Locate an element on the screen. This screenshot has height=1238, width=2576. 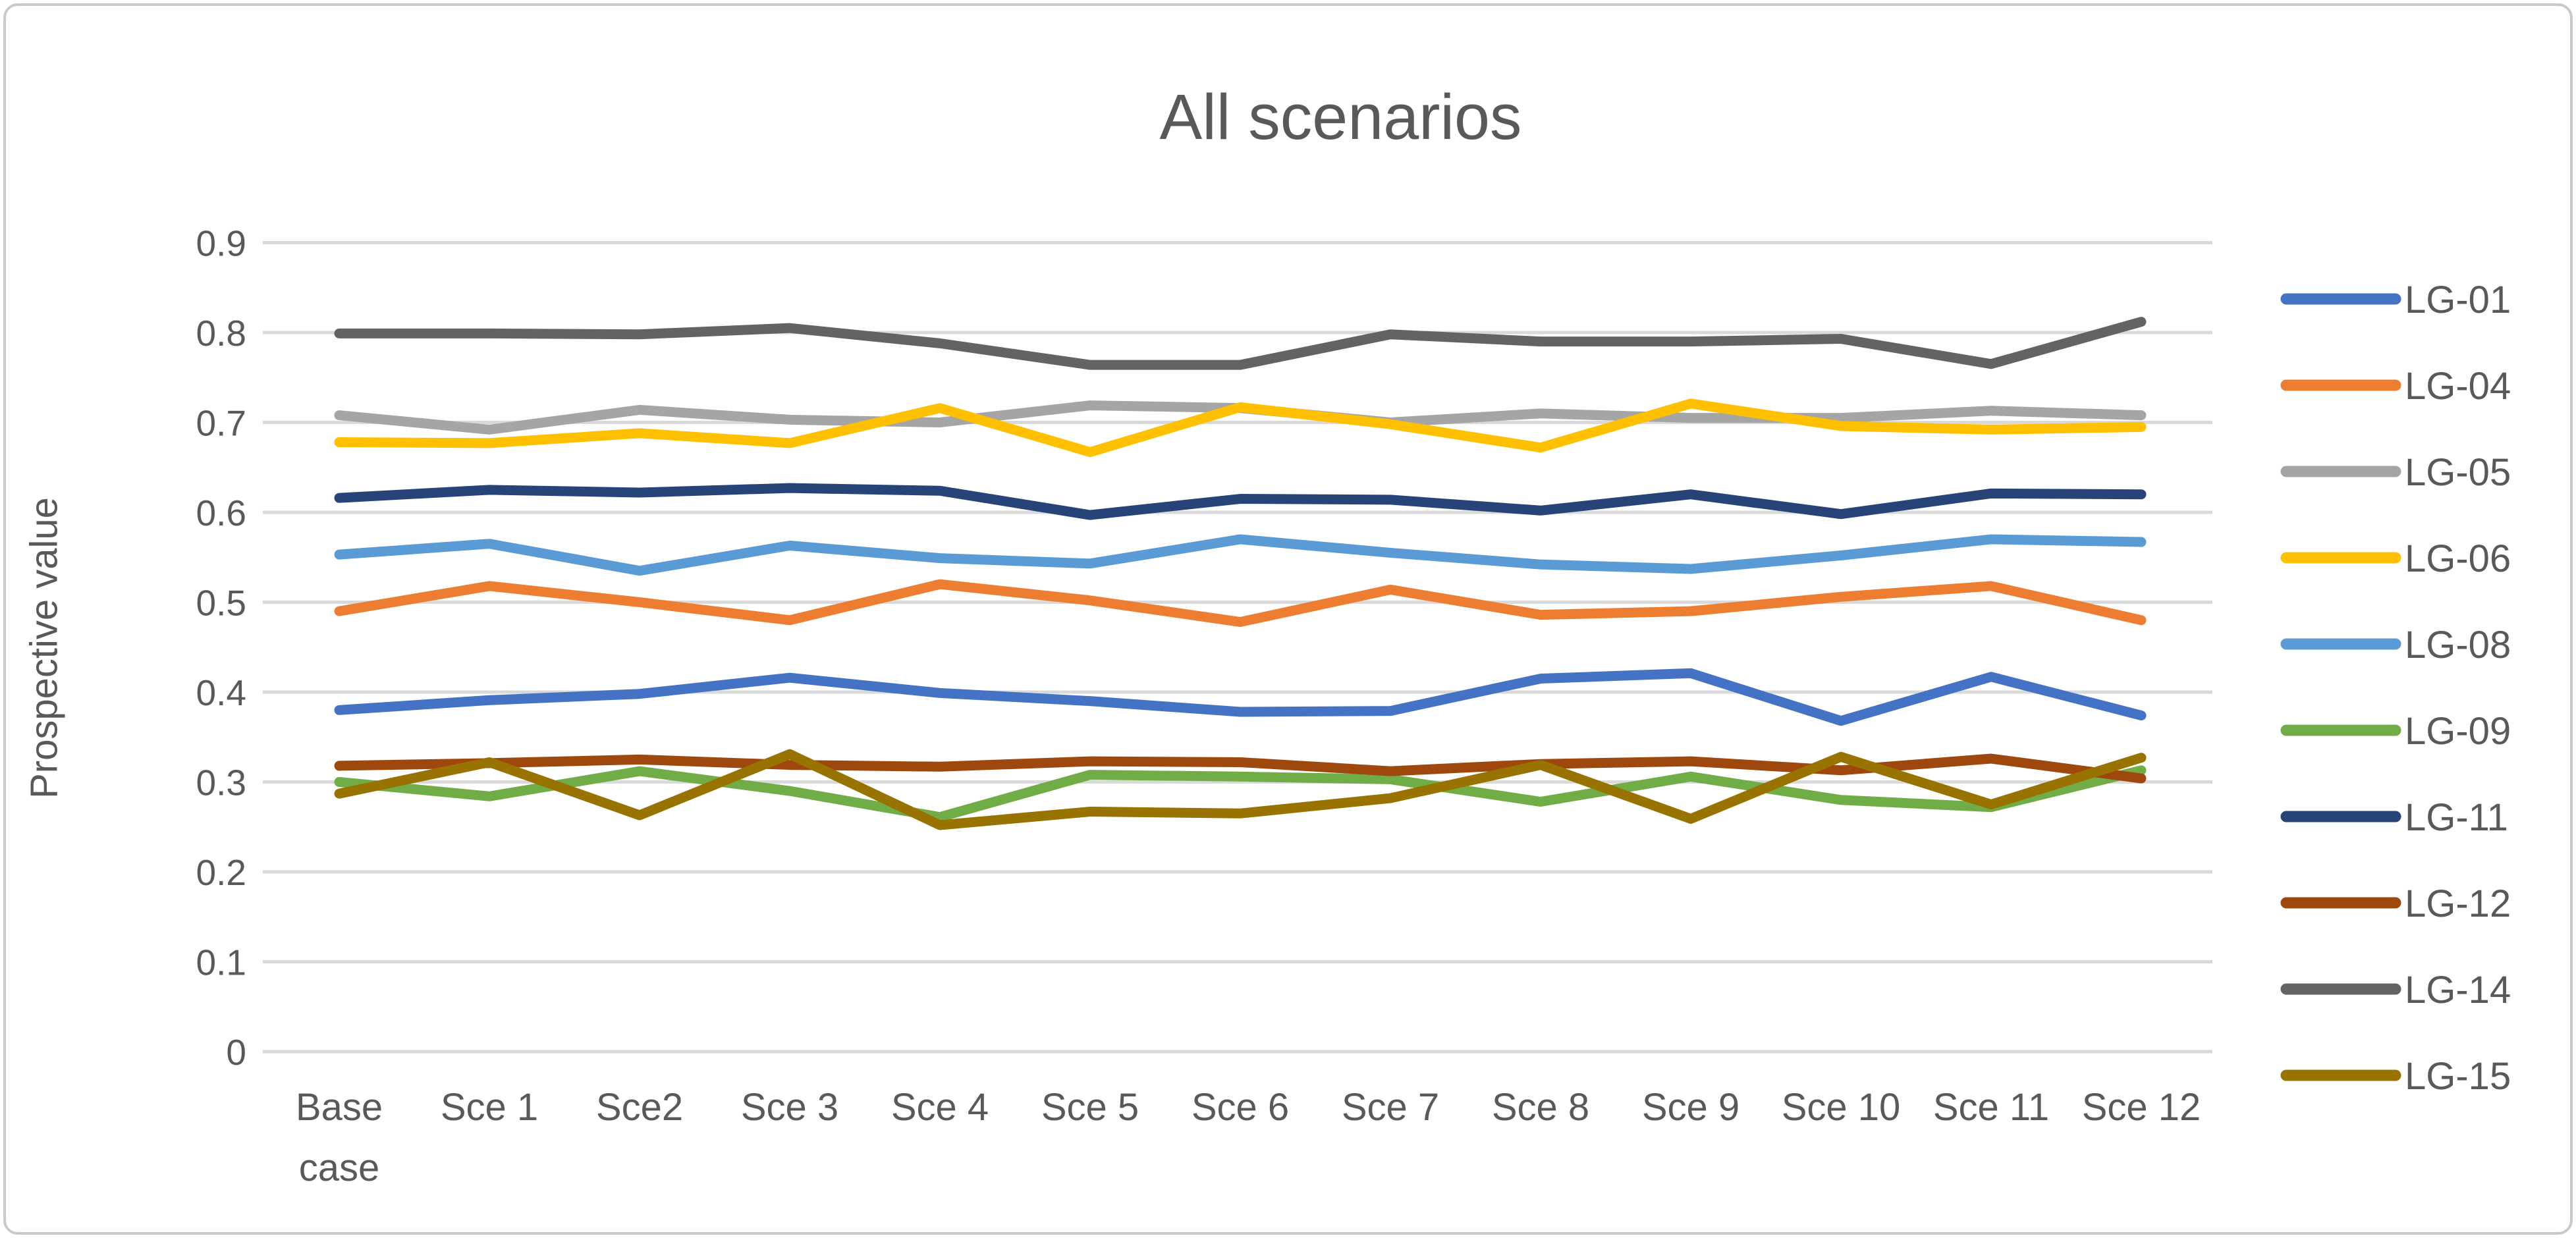
legend-label-LG-01: LG-01 is located at coordinates (2458, 300).